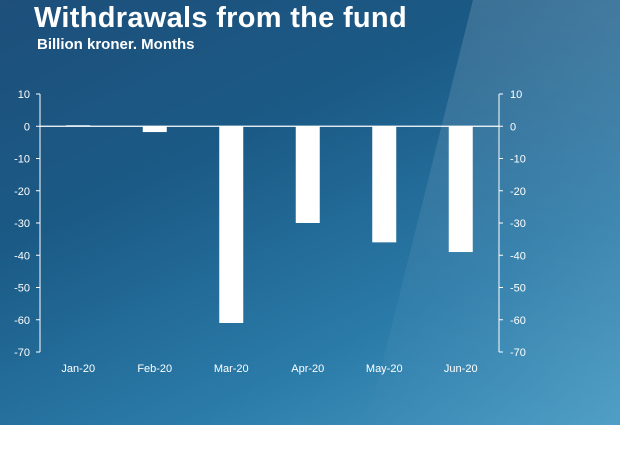 This screenshot has height=466, width=620. Describe the element at coordinates (231, 369) in the screenshot. I see `x-tick-label: Mar-20` at that location.